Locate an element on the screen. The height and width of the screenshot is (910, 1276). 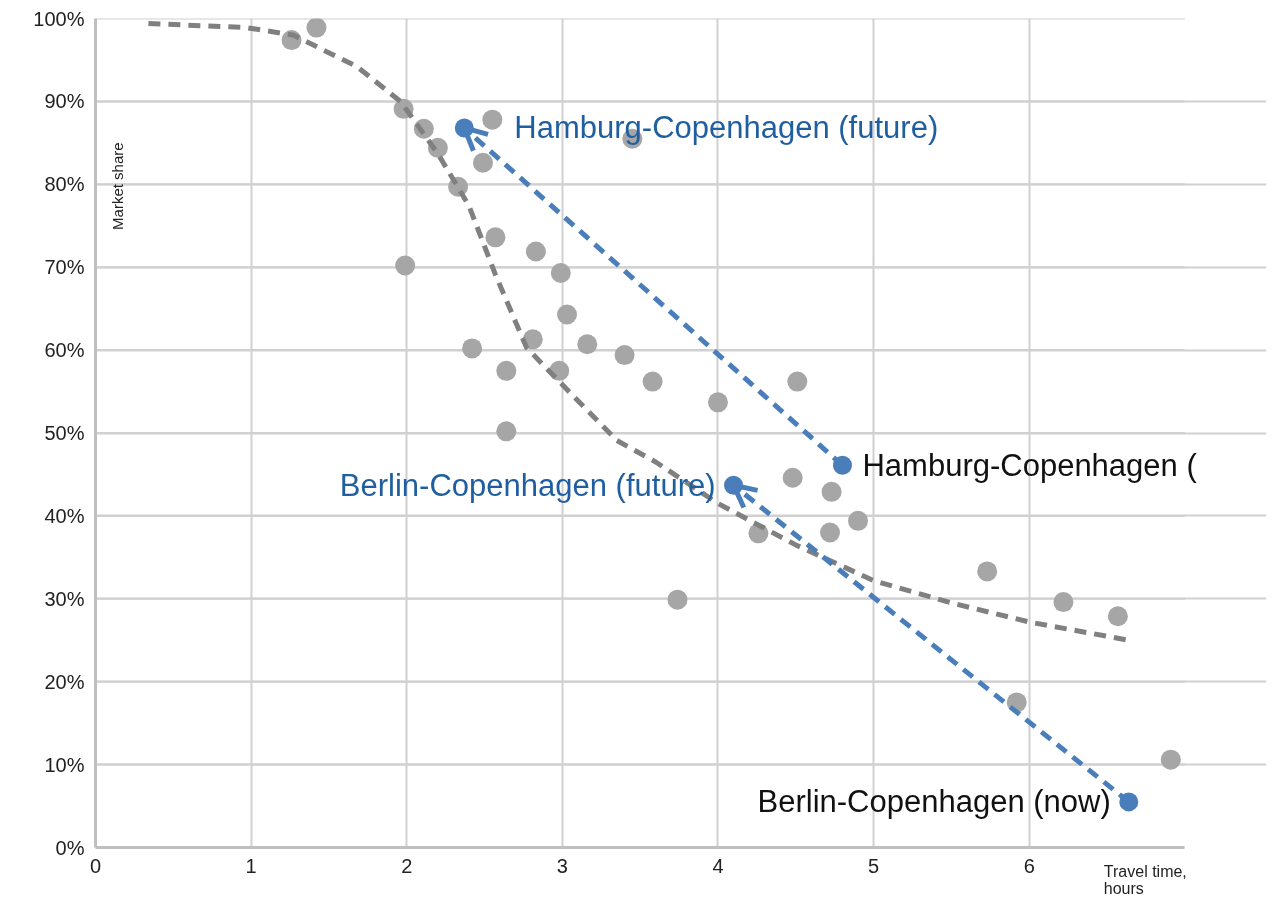
y-tick-label: 10% is located at coordinates (64, 764).